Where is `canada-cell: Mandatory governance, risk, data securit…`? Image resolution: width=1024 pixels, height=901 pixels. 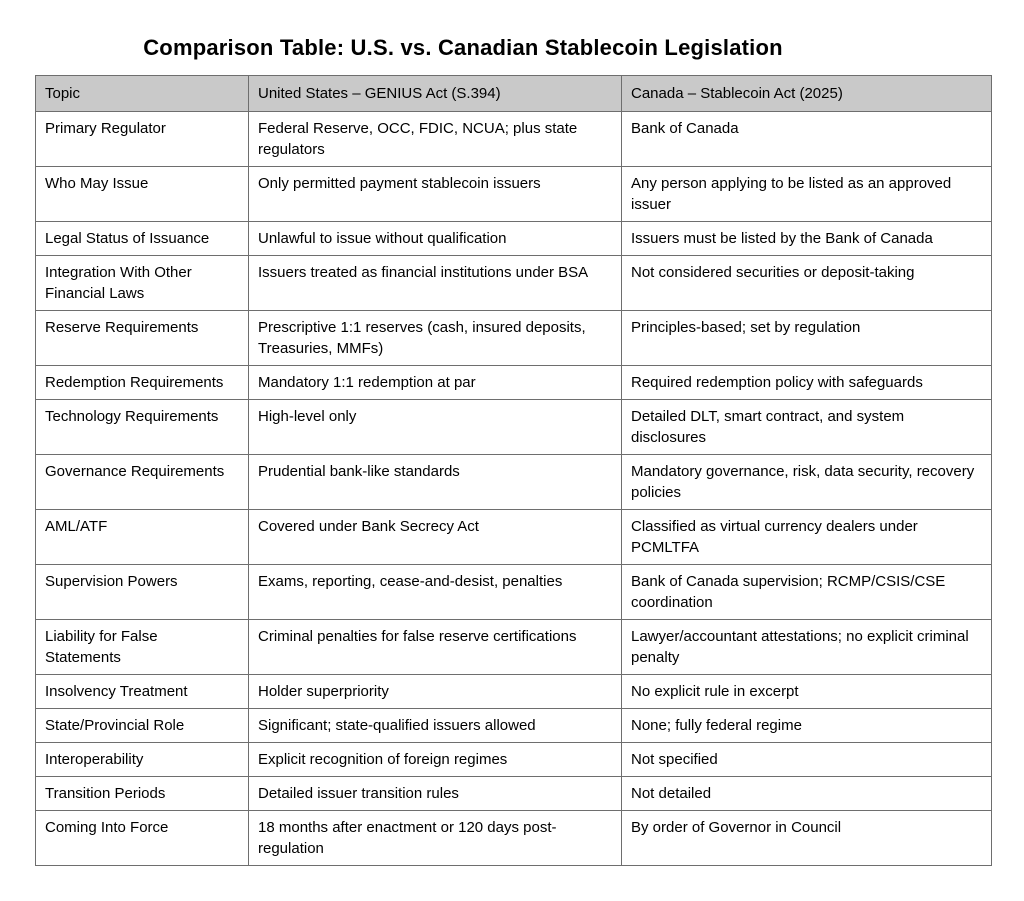
canada-cell: Mandatory governance, risk, data securit… is located at coordinates (806, 482).